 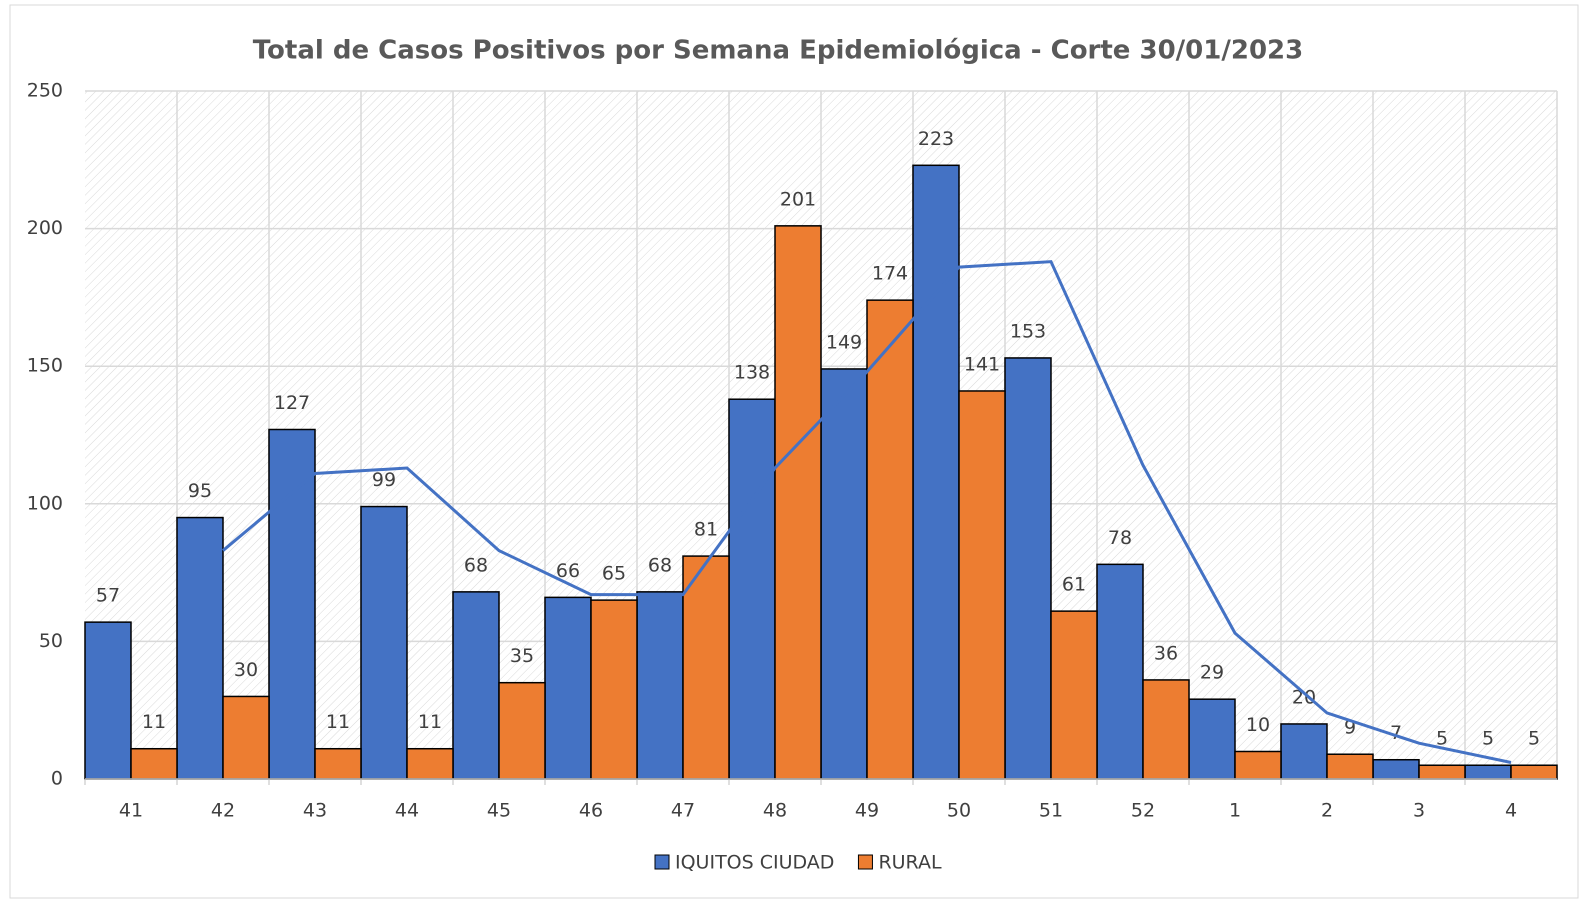 I want to click on data-label: 36, so click(x=1166, y=653).